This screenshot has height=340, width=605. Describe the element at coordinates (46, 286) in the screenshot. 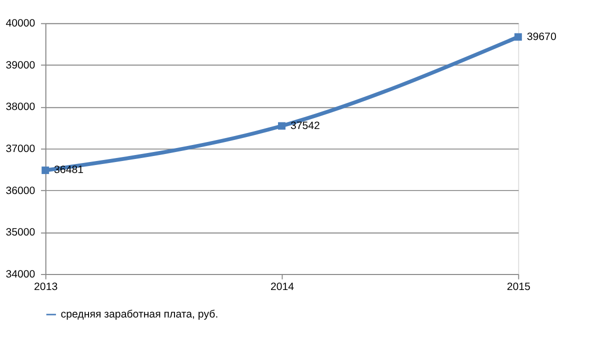

I see `x-tick-label: 2013` at that location.